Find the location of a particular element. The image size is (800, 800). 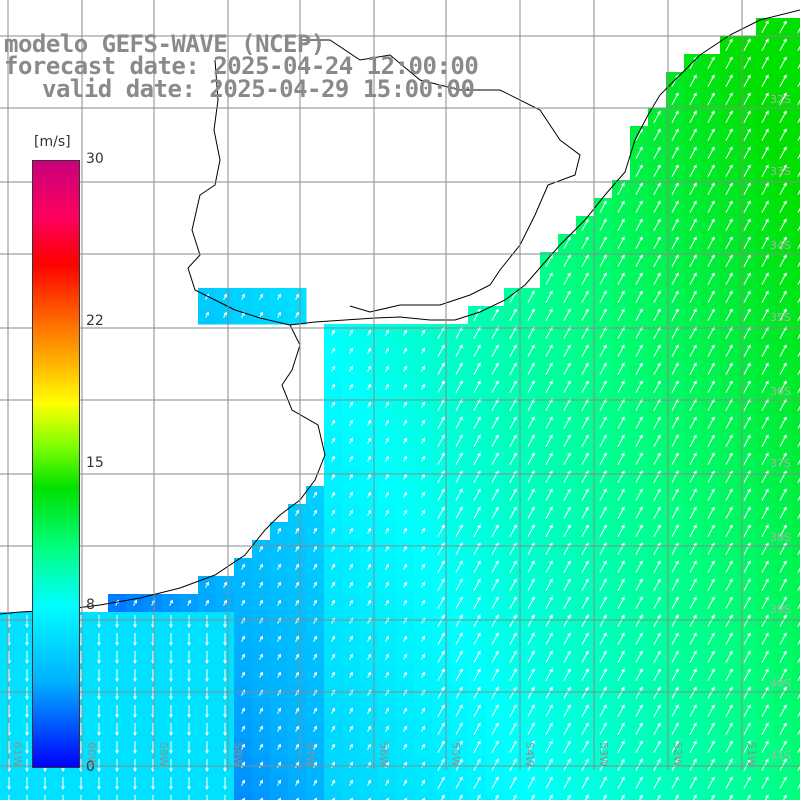

latitude-tick-label: 38S is located at coordinates (780, 537).